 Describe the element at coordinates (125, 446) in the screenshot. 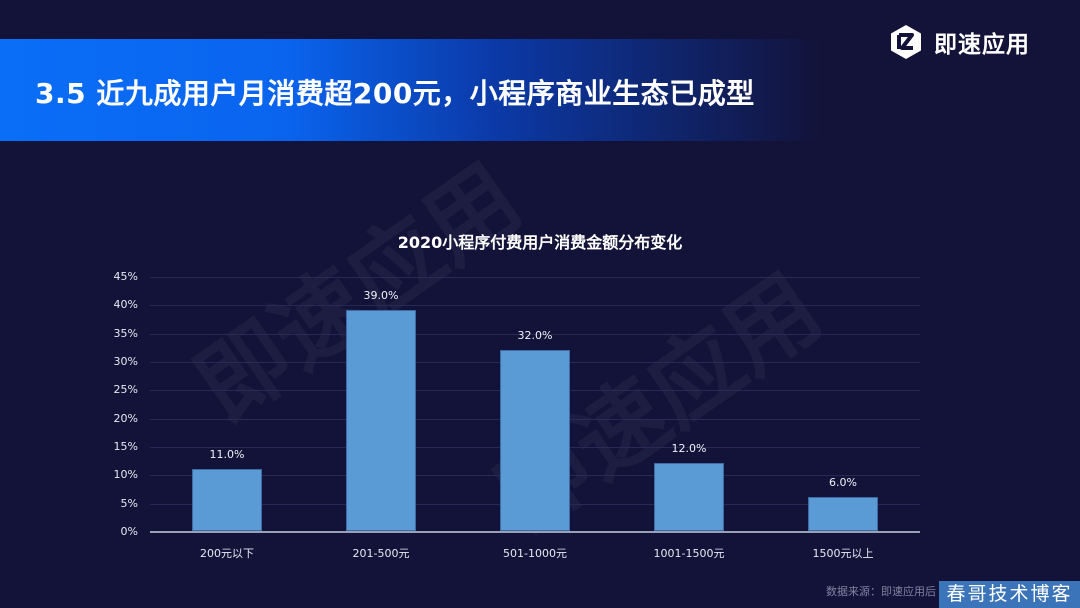

I see `y-tick-label: 15%` at that location.